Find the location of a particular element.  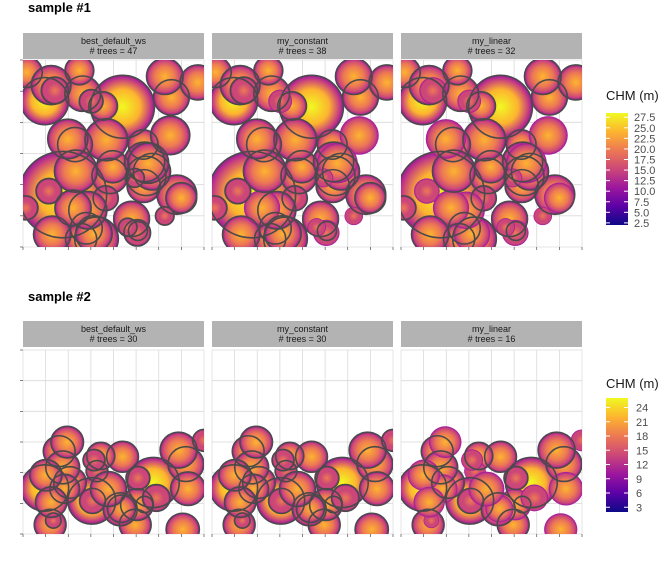

crown-outlines is located at coordinates (113, 153).